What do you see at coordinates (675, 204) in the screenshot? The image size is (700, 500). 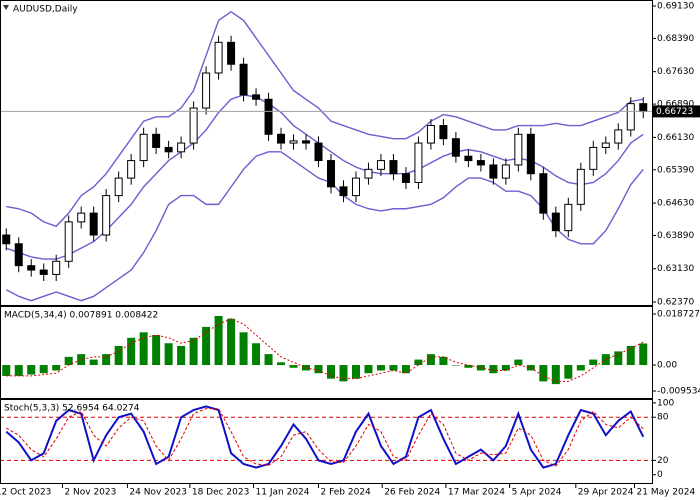 I see `y-tick-label: 0.64630` at bounding box center [675, 204].